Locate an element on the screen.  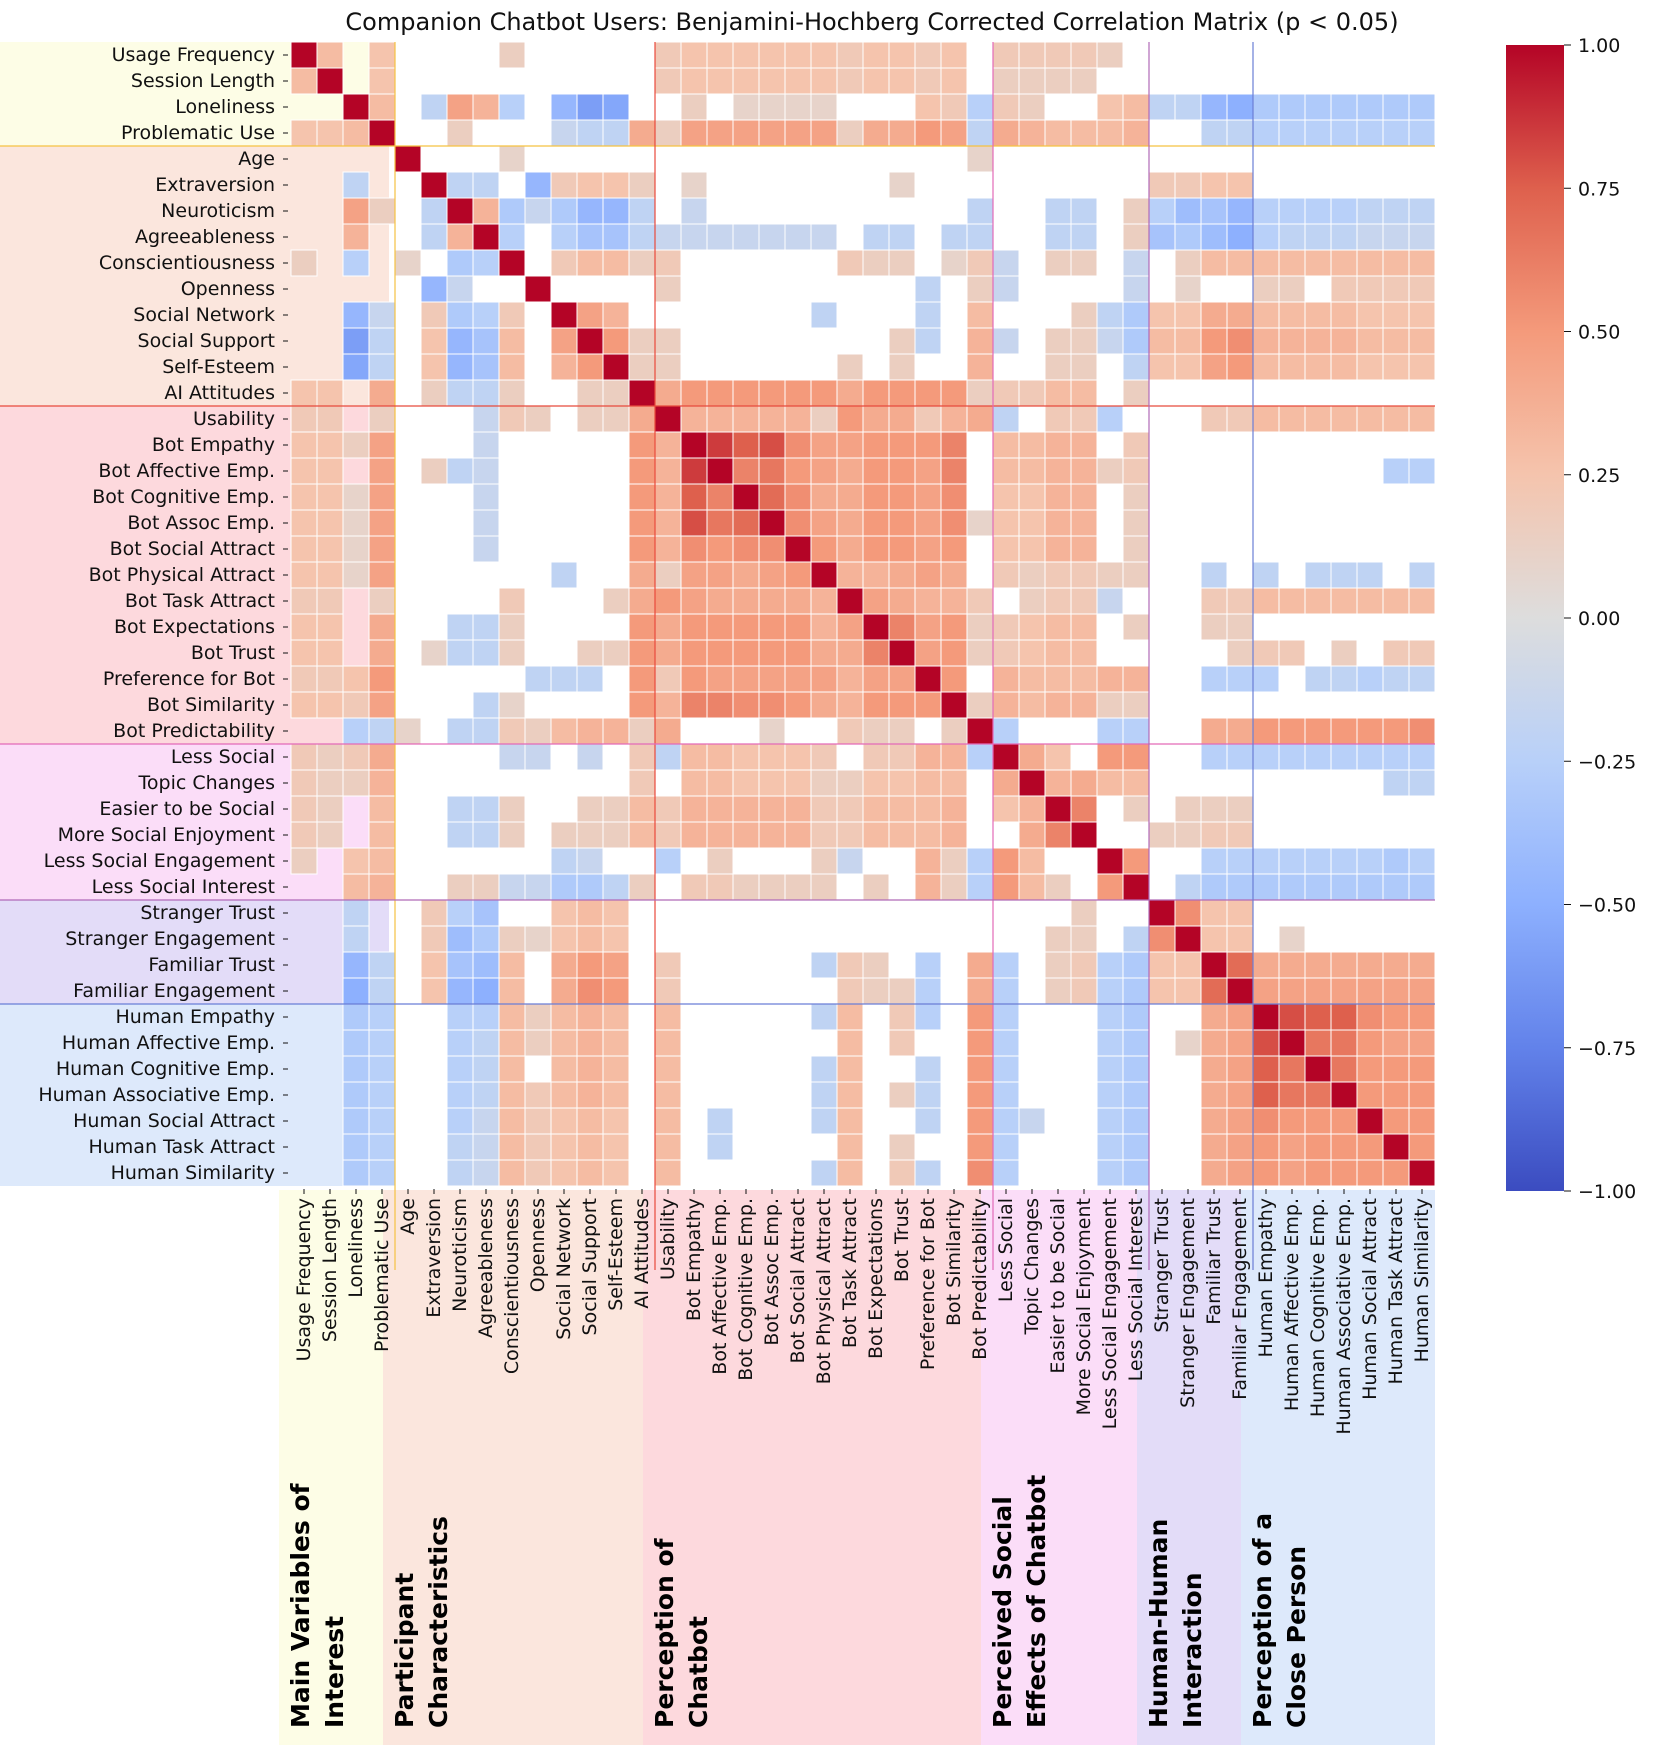
column-label: Self-Esteem is located at coordinates (616, 1254).